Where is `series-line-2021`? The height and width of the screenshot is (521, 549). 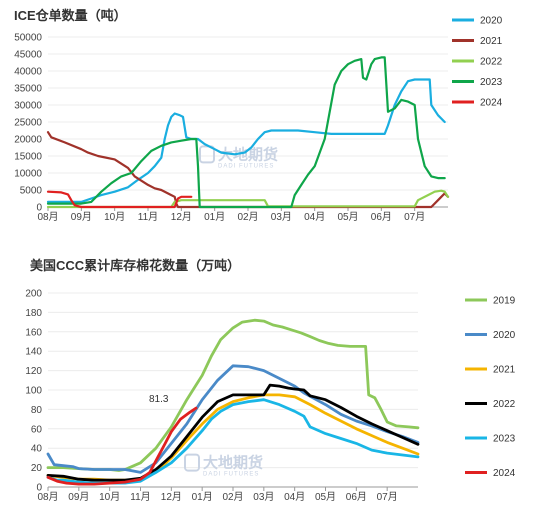 series-line-2021 is located at coordinates (248, 170).